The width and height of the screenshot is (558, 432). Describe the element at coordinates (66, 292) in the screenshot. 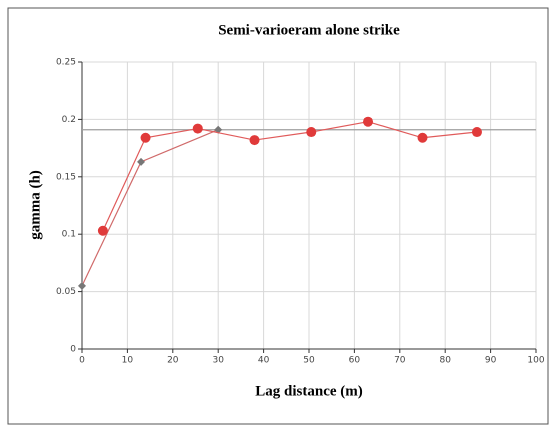

I see `y-tick-label: 0.05` at that location.